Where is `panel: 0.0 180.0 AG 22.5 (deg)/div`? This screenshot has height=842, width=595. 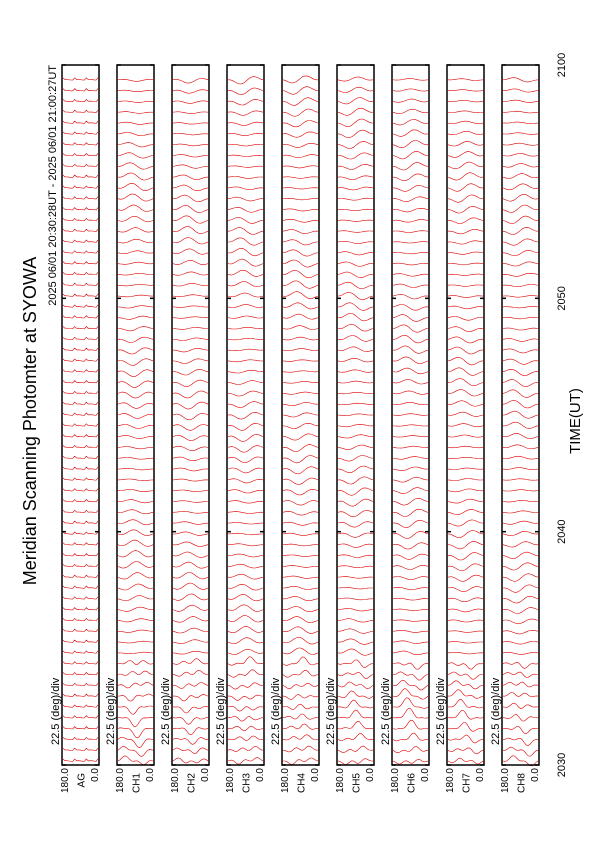
panel: 0.0 180.0 AG 22.5 (deg)/div is located at coordinates (75, 428).